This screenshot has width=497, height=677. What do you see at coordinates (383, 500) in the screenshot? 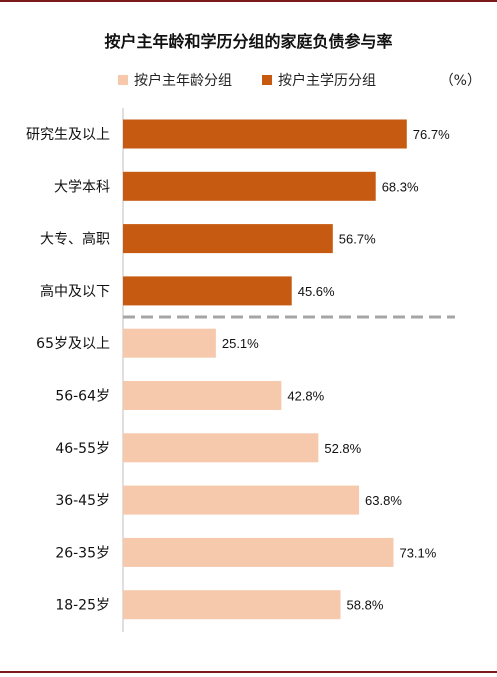
I see `value-label: 63.8%` at bounding box center [383, 500].